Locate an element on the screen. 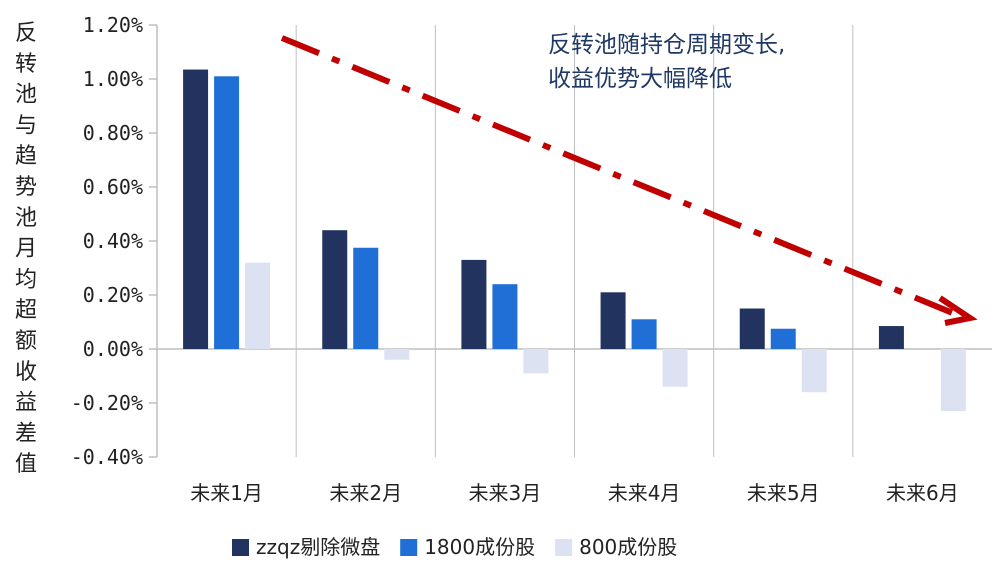  y-tick-label: 0.40% is located at coordinates (113, 241).